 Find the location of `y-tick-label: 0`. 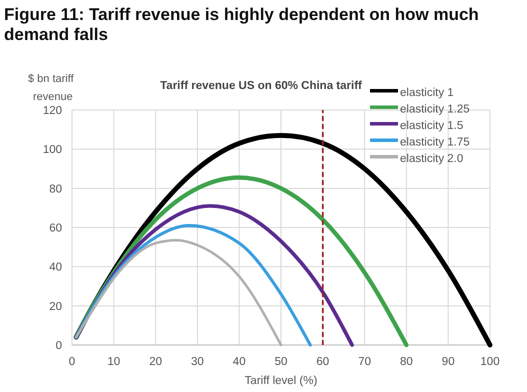

y-tick-label: 0 is located at coordinates (59, 346).